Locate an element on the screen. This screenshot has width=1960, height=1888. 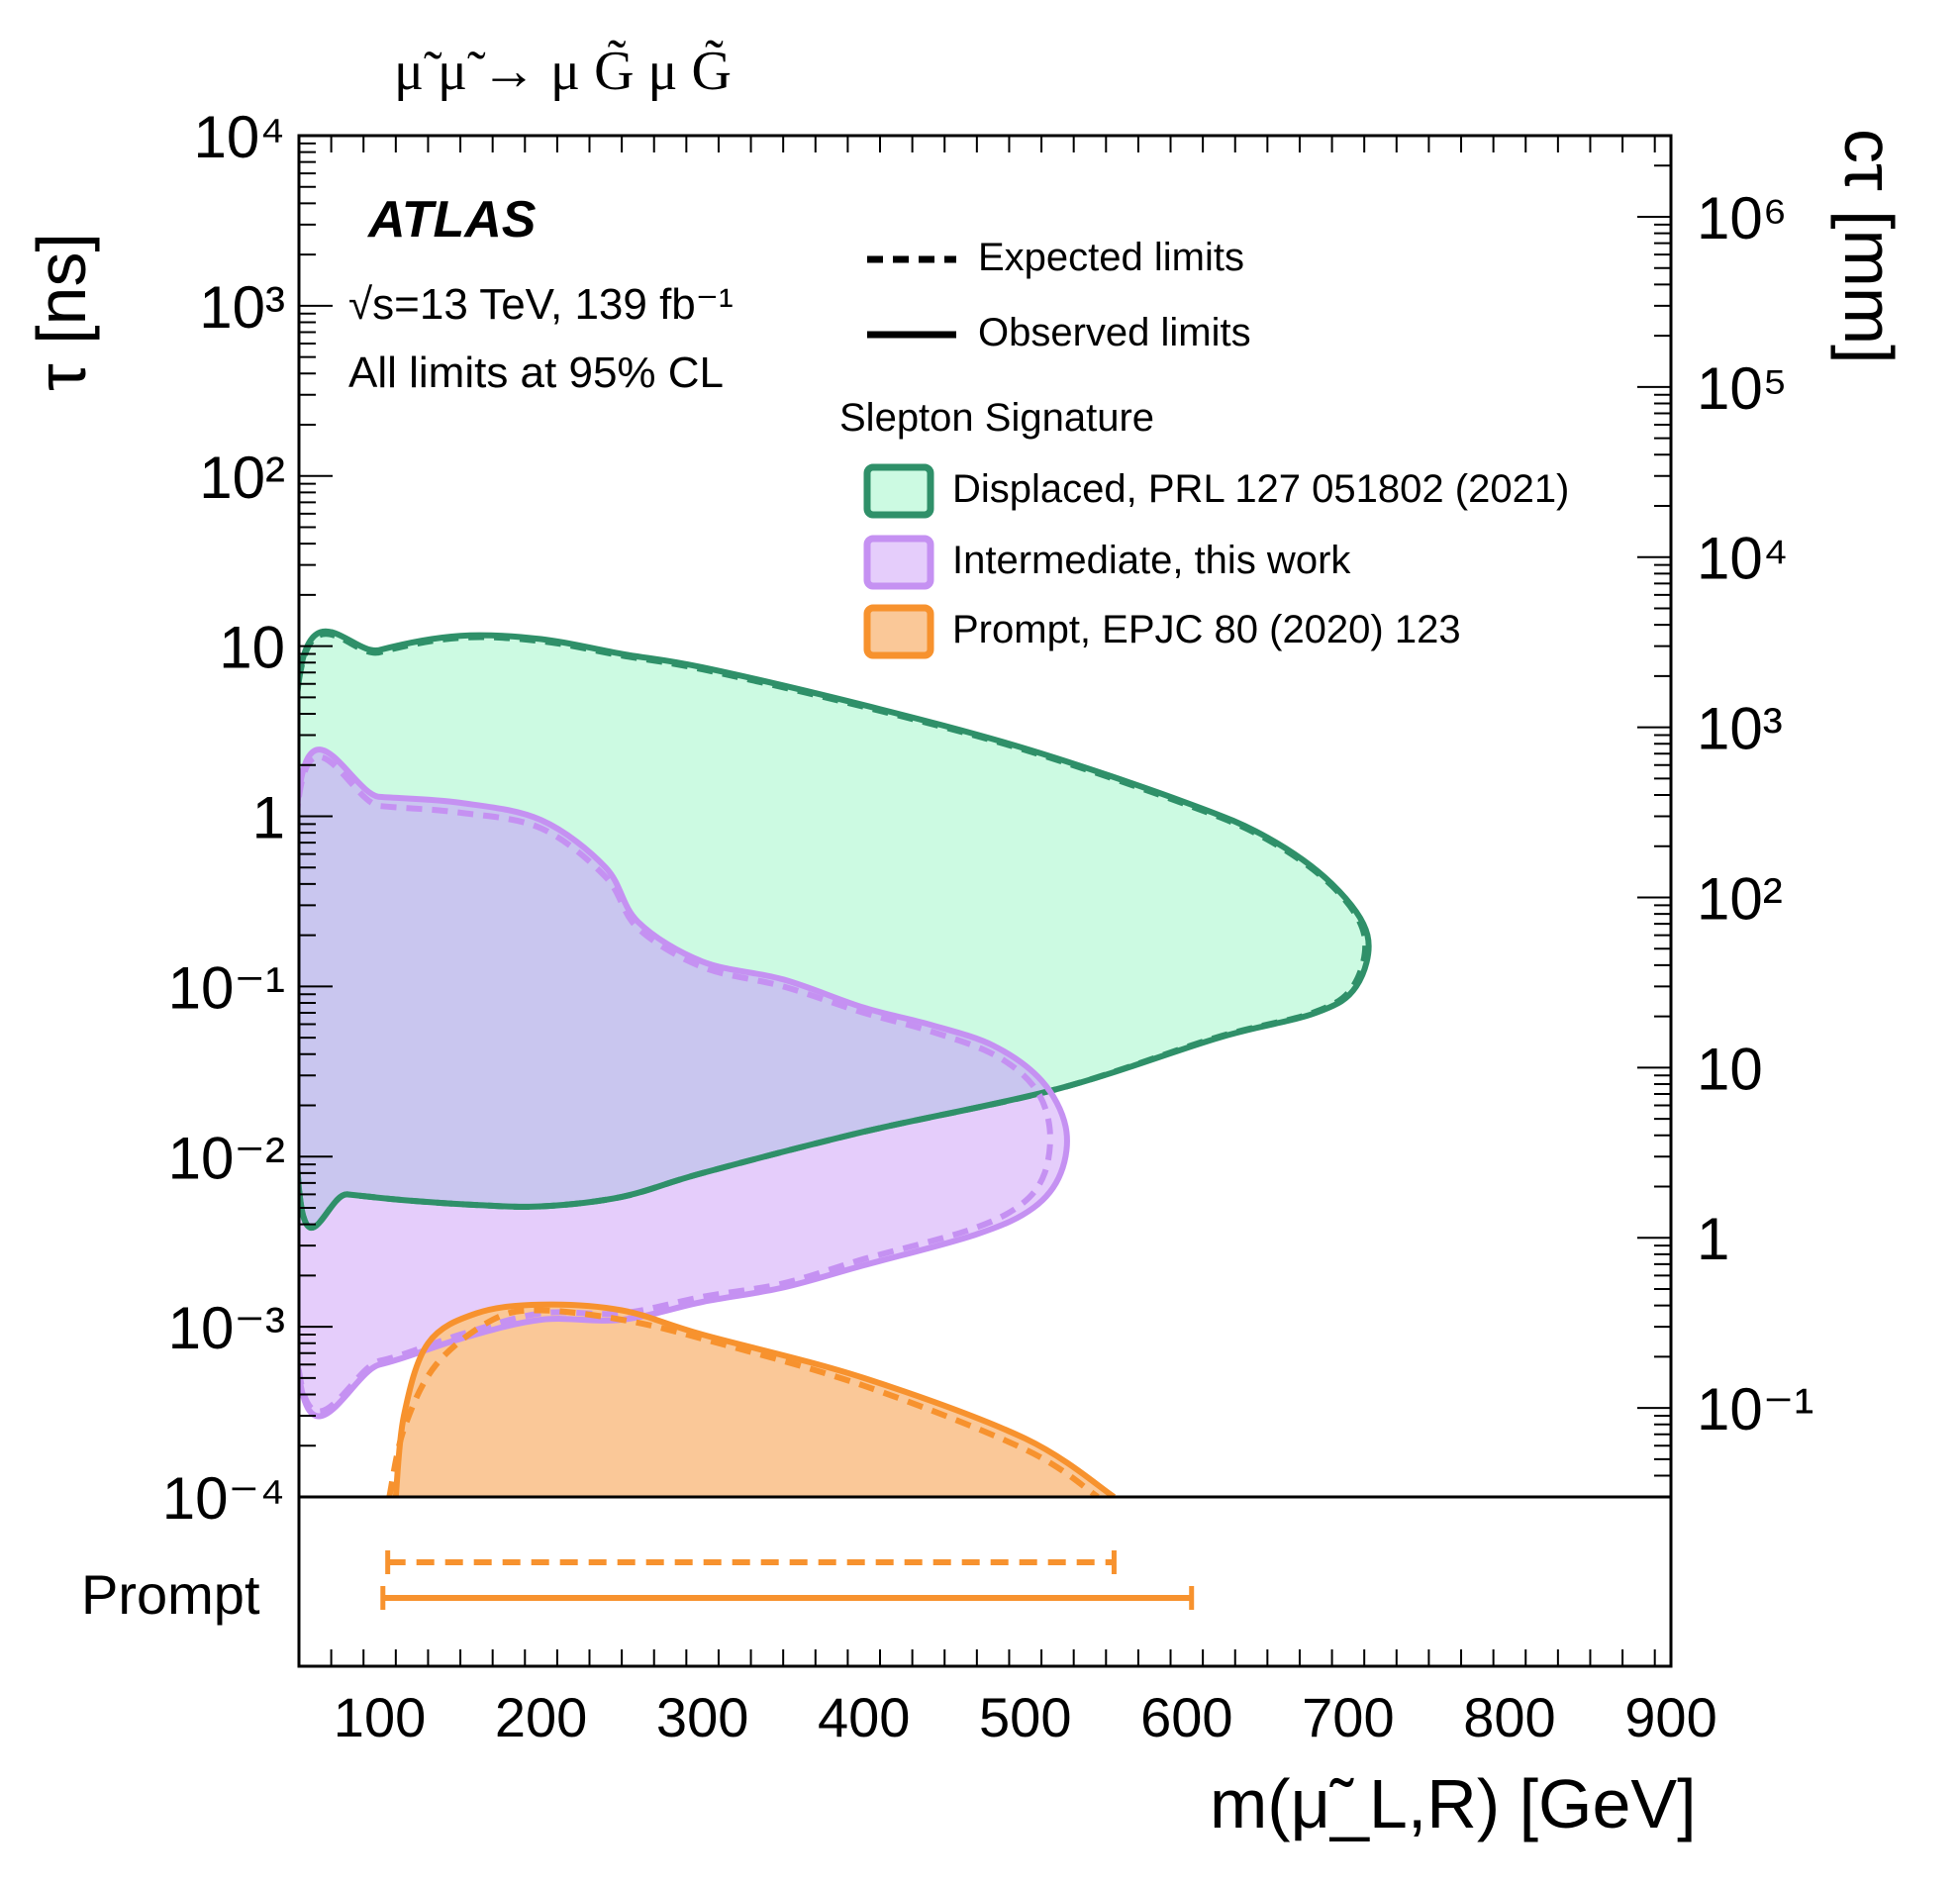
legend-prompt-label: Prompt, EPJC 80 (2020) 123 is located at coordinates (1206, 629).